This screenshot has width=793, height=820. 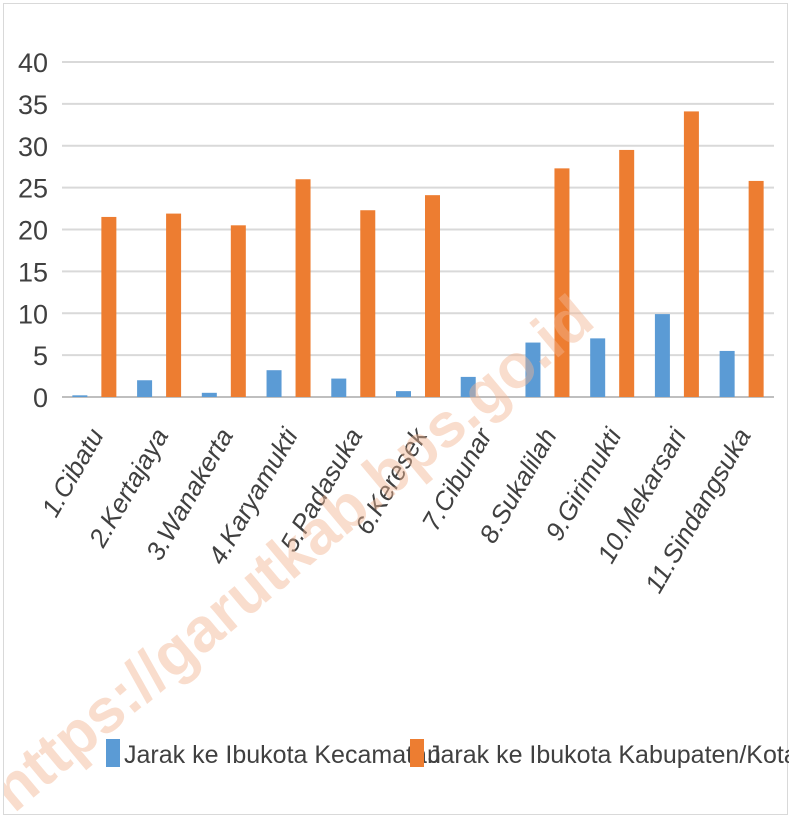 I want to click on y-tick-label: 35, so click(x=33, y=105).